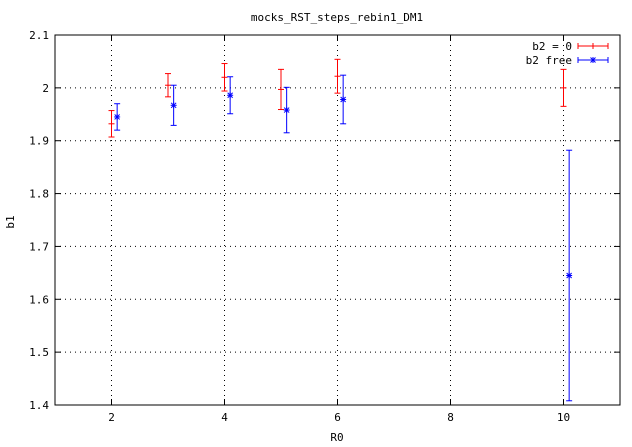  I want to click on chart-title: mocks_RST_steps_rebin1_DM1, so click(337, 17).